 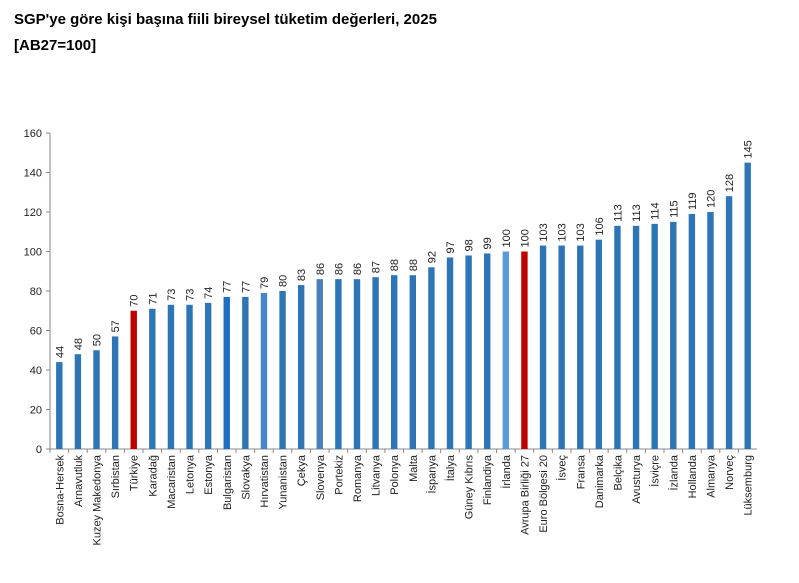 What do you see at coordinates (191, 474) in the screenshot?
I see `x-tick-label: Letonya` at bounding box center [191, 474].